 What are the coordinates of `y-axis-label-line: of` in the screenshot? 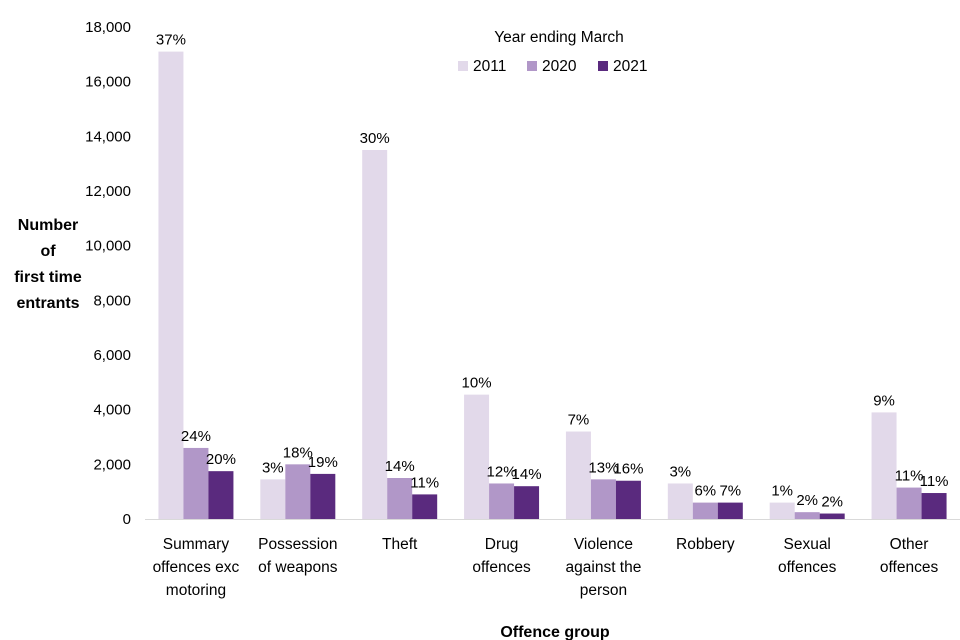 It's located at (48, 251).